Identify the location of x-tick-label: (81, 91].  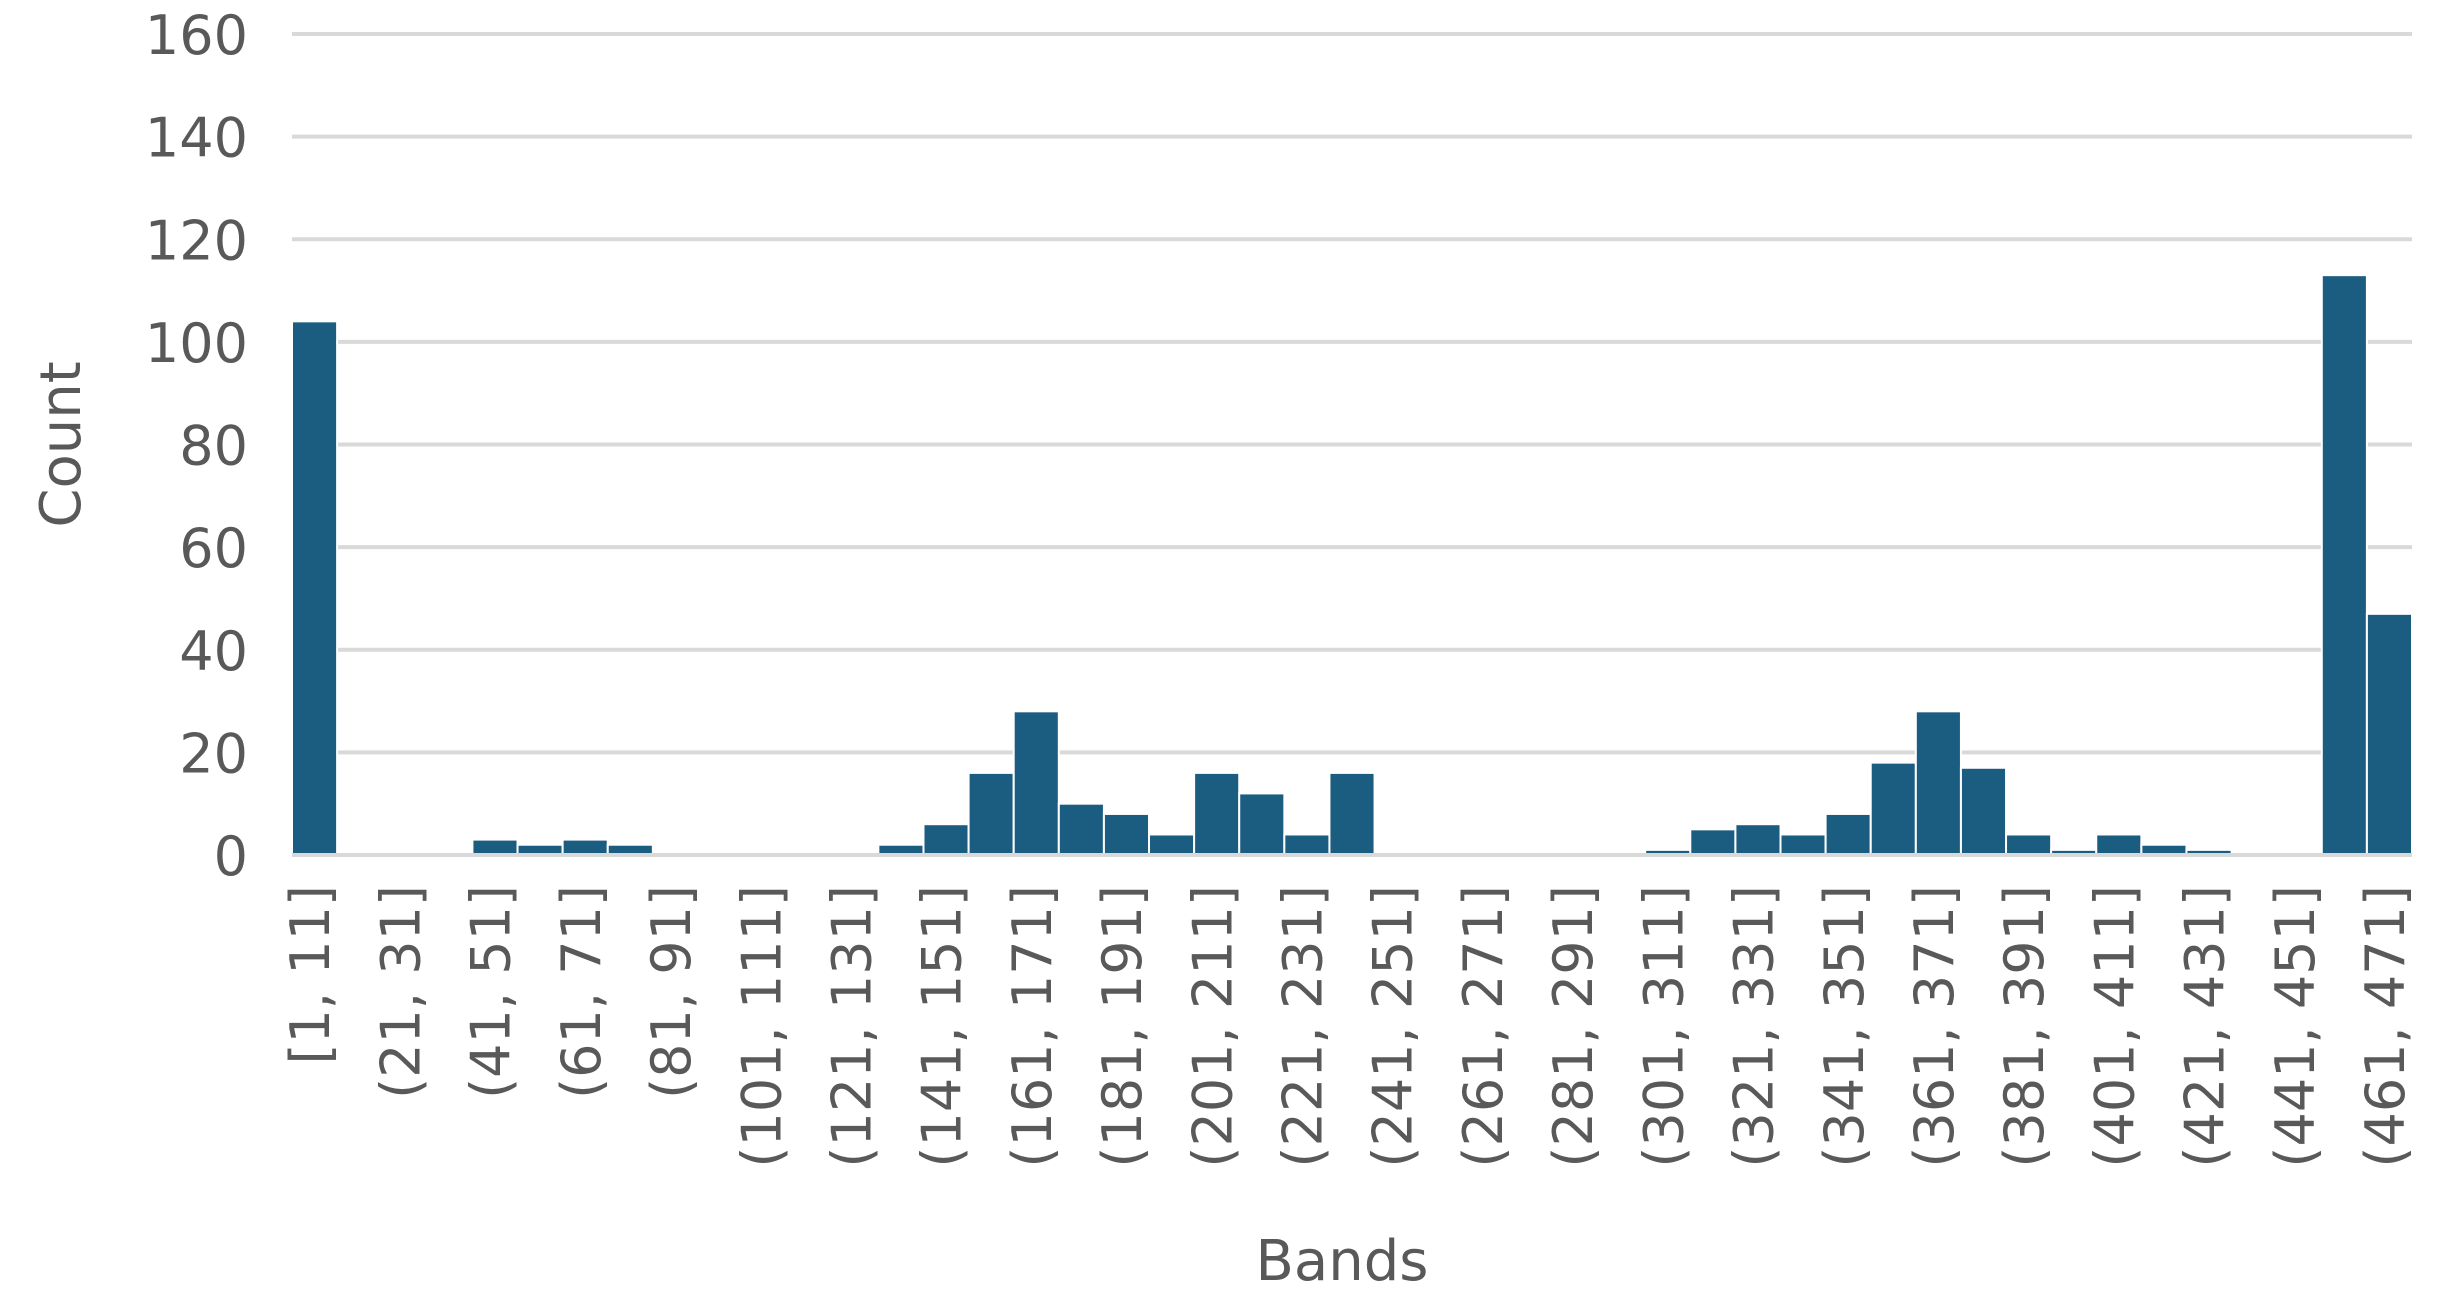
(671, 992).